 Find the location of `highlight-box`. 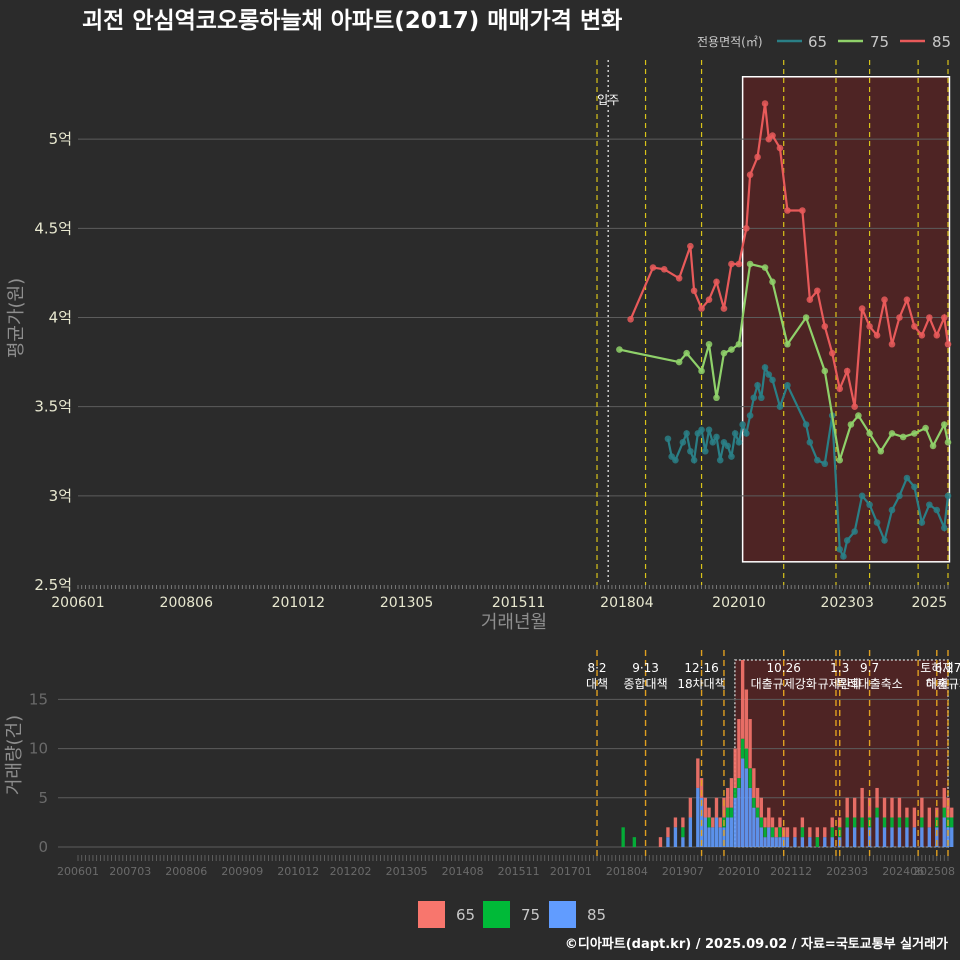

highlight-box is located at coordinates (846, 319).